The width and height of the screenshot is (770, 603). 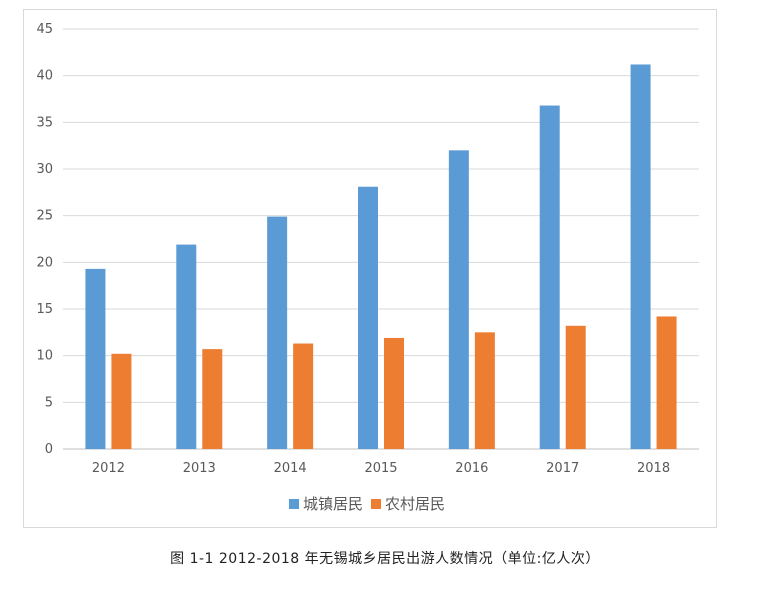 I want to click on bar-urban-2013, so click(x=186, y=346).